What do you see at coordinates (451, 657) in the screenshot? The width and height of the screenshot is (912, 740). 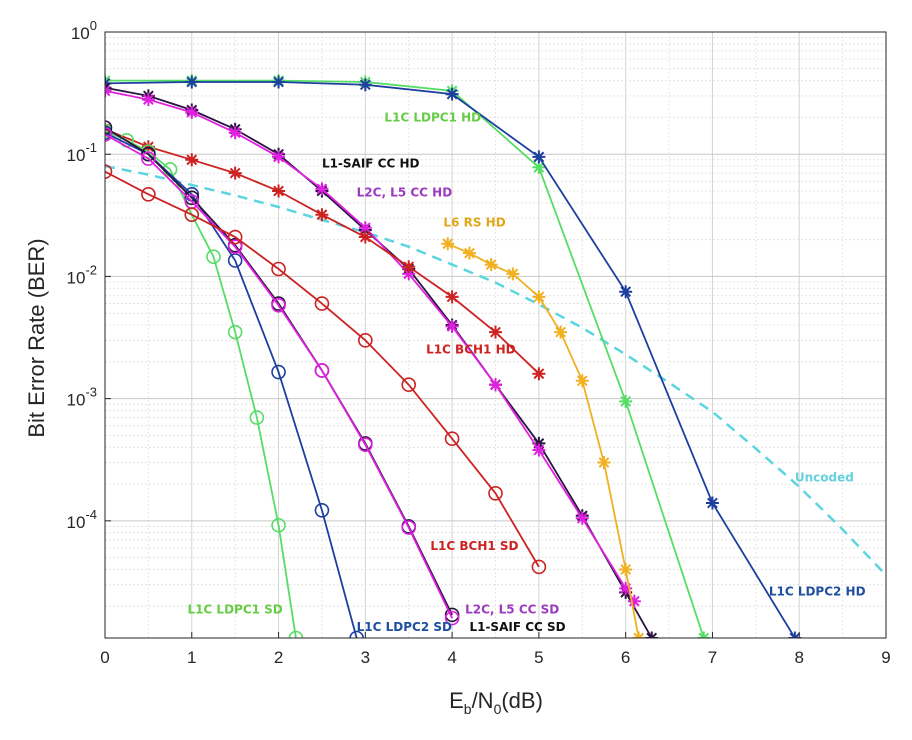 I see `x-tick-label: 4` at bounding box center [451, 657].